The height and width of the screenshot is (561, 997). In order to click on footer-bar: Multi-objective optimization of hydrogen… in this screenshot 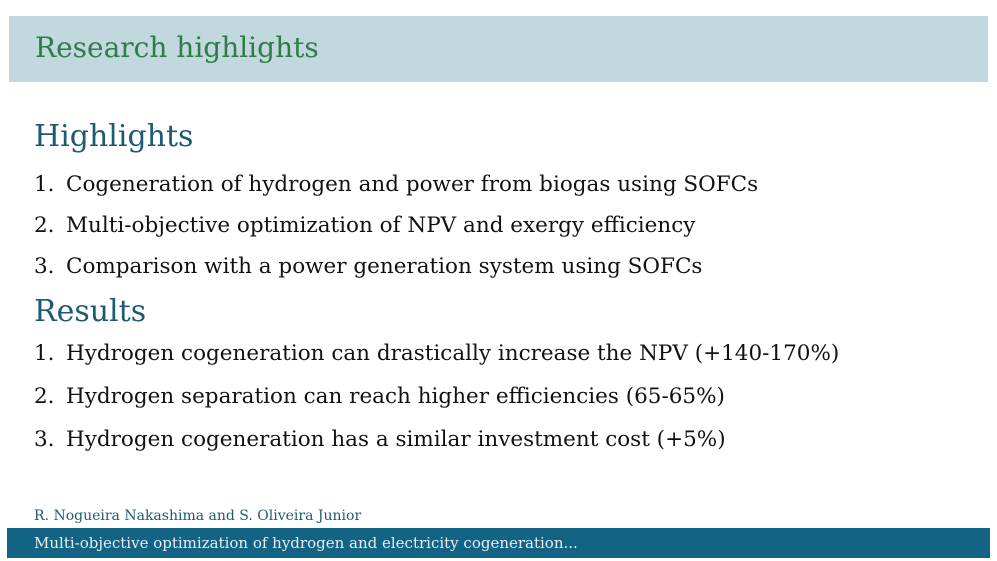, I will do `click(498, 543)`.